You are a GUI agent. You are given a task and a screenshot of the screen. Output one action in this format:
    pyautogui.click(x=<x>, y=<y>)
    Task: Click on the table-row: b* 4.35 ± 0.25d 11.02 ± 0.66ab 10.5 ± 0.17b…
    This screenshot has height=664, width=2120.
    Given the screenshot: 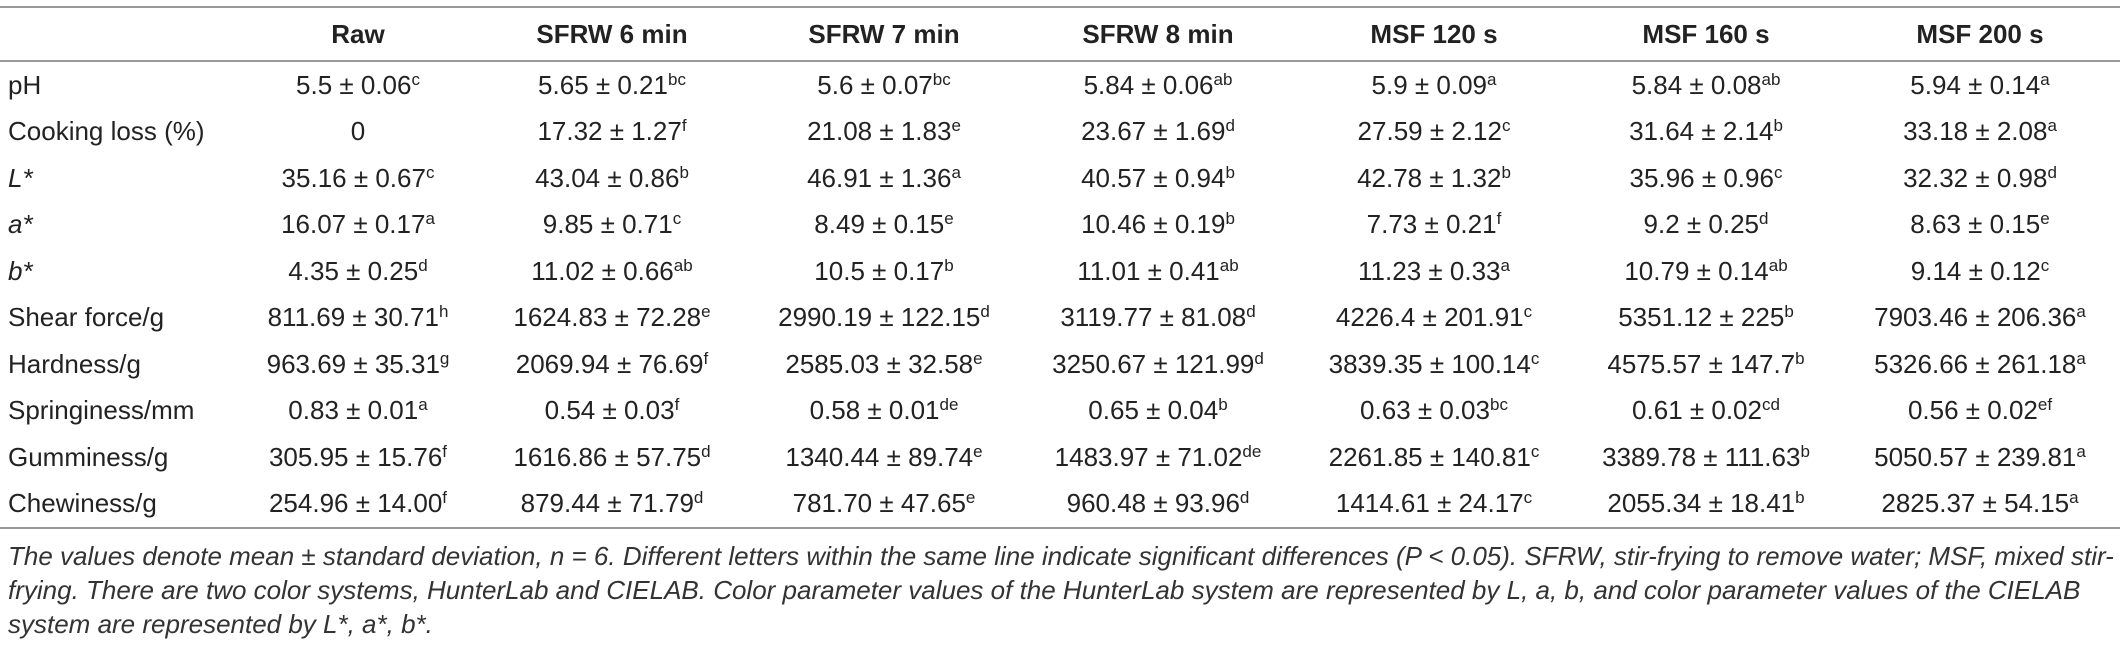 What is the action you would take?
    pyautogui.click(x=1060, y=271)
    